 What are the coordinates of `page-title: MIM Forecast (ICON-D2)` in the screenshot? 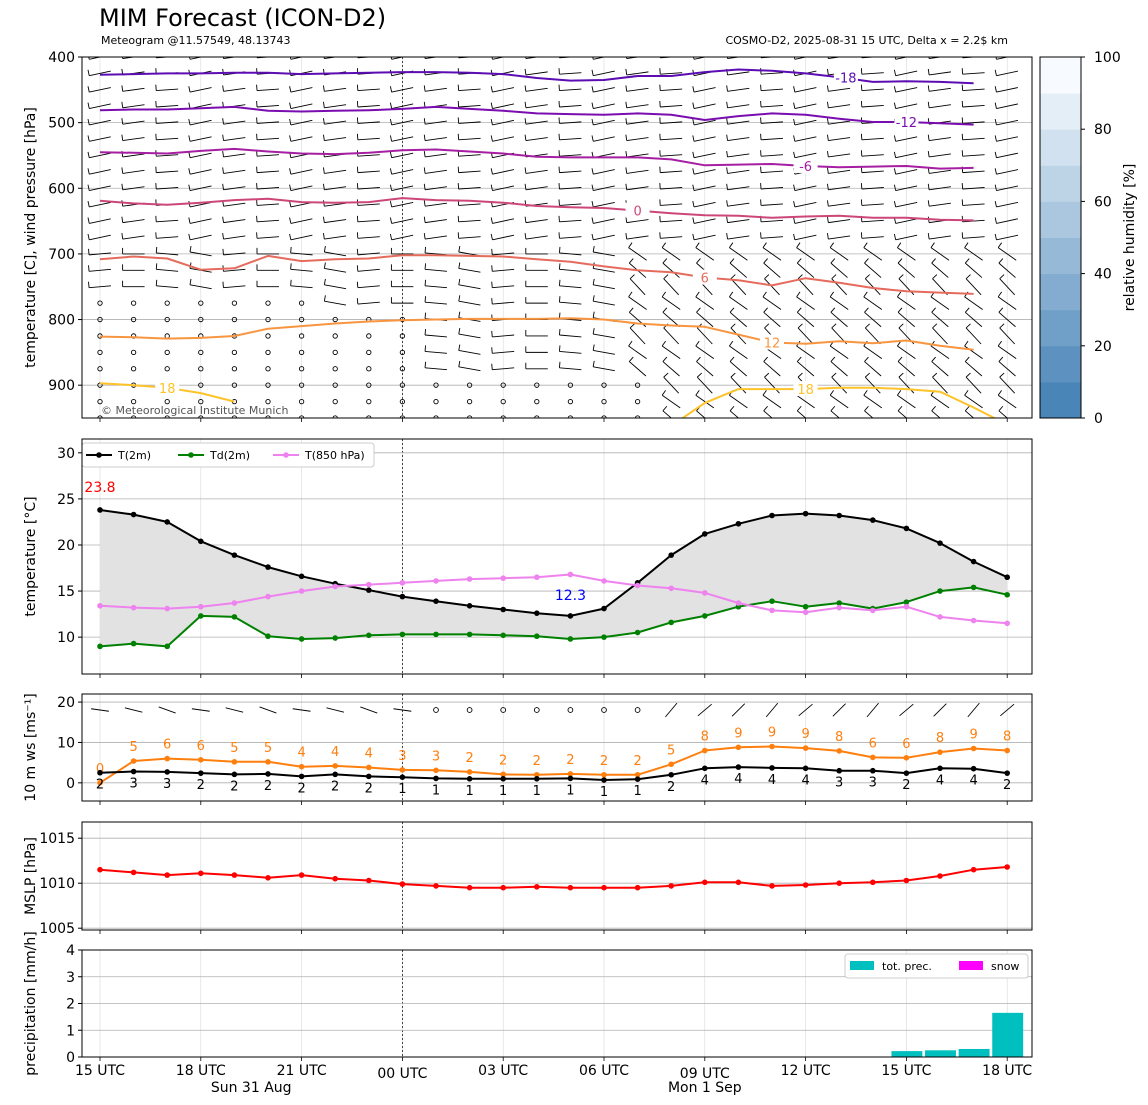 It's located at (243, 18).